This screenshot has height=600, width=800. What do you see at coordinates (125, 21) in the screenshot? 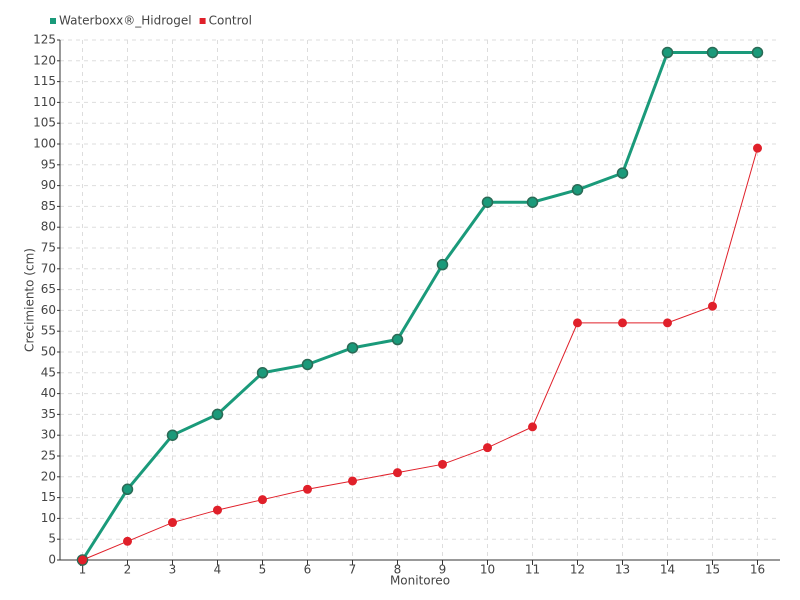
I see `legend-label: Waterboxx®_Hidrogel` at bounding box center [125, 21].